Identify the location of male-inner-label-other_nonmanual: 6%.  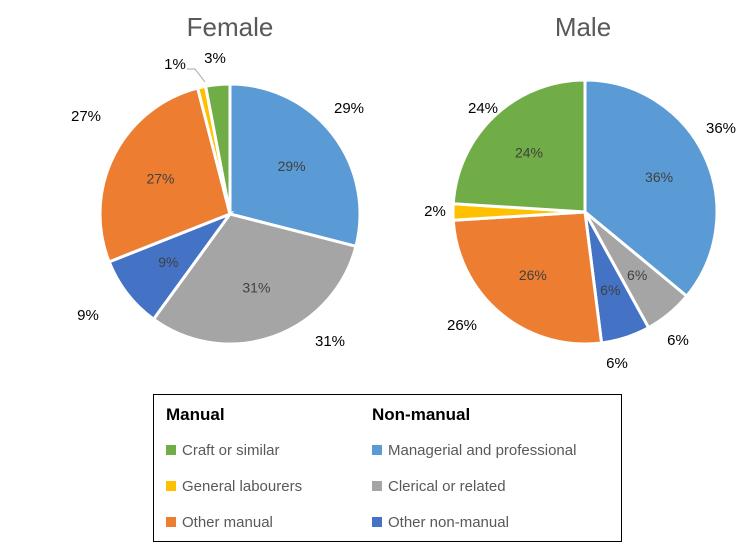
(610, 290).